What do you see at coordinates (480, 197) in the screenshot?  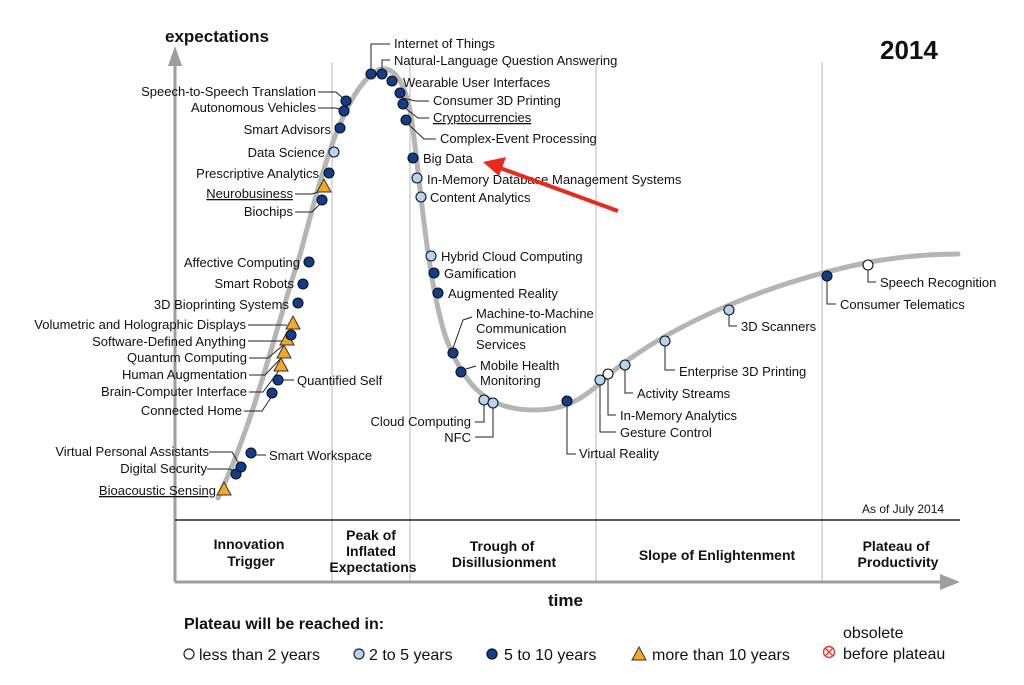 I see `label-content-analytics: Content Analytics` at bounding box center [480, 197].